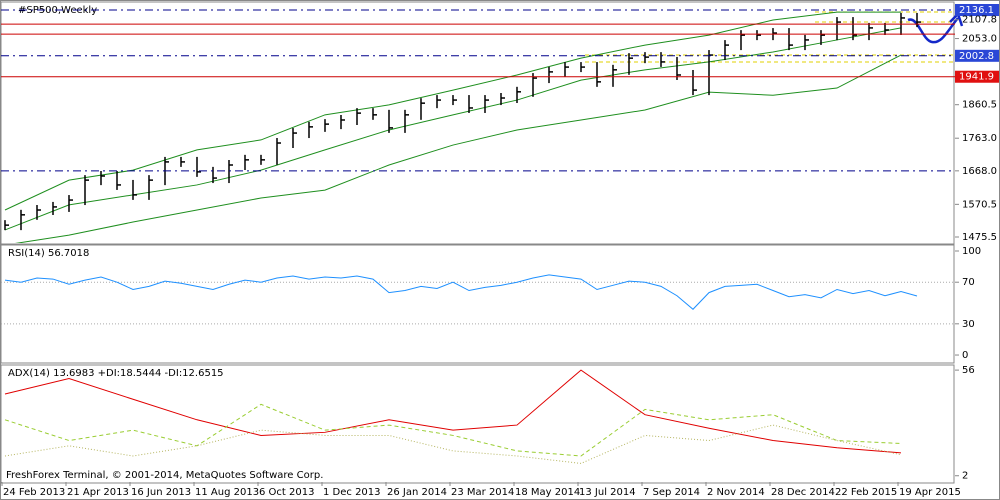 The width and height of the screenshot is (1000, 500). I want to click on level-tag-label: 2136.1, so click(976, 10).